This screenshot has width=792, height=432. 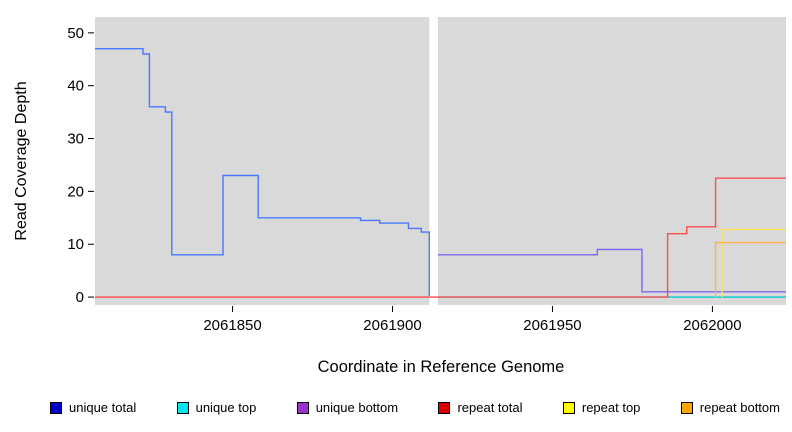 I want to click on legend-label-unique-total: unique total, so click(x=103, y=407).